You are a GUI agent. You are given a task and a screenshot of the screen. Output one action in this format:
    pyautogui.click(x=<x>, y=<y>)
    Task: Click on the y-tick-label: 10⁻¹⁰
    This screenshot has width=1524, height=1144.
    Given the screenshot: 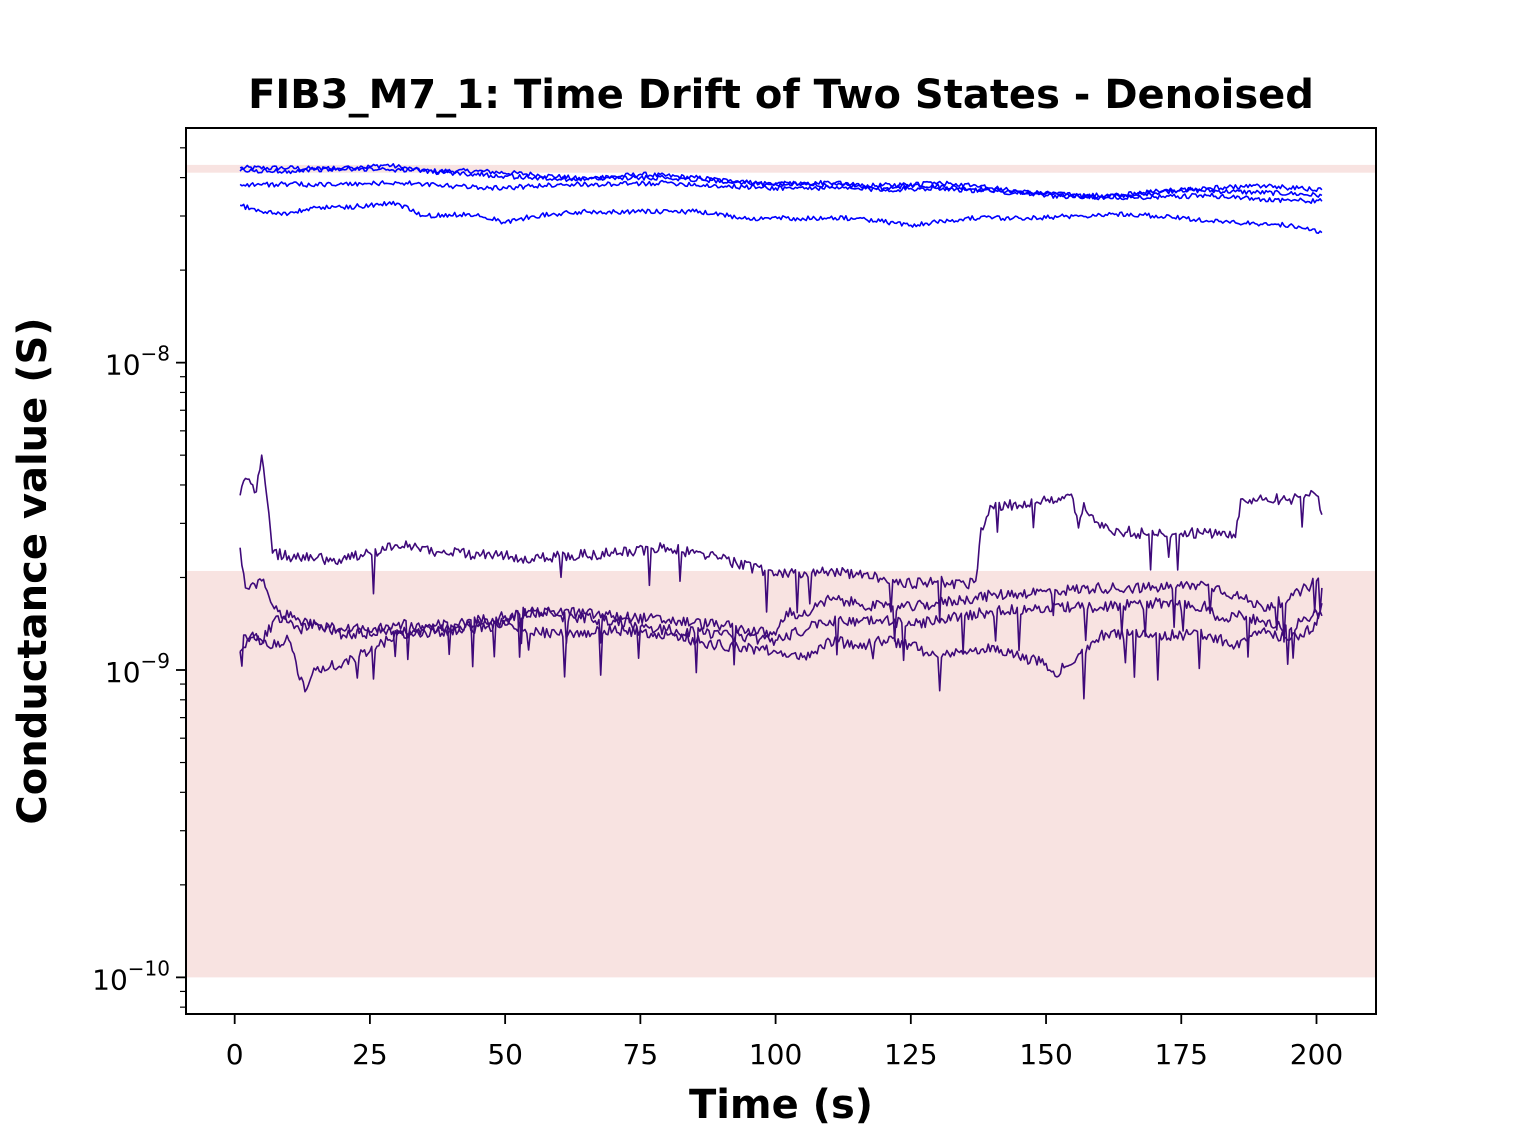 What is the action you would take?
    pyautogui.click(x=131, y=976)
    